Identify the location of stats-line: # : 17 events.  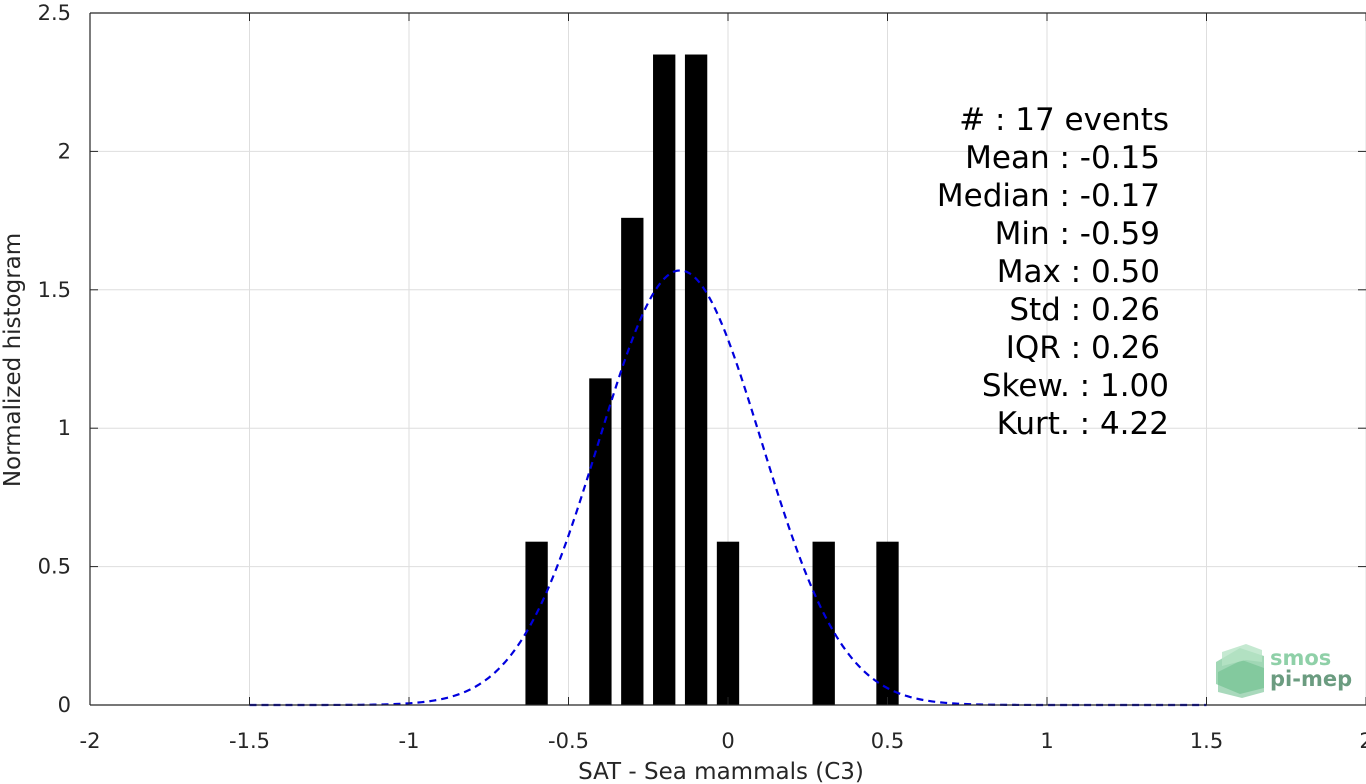
(1064, 120).